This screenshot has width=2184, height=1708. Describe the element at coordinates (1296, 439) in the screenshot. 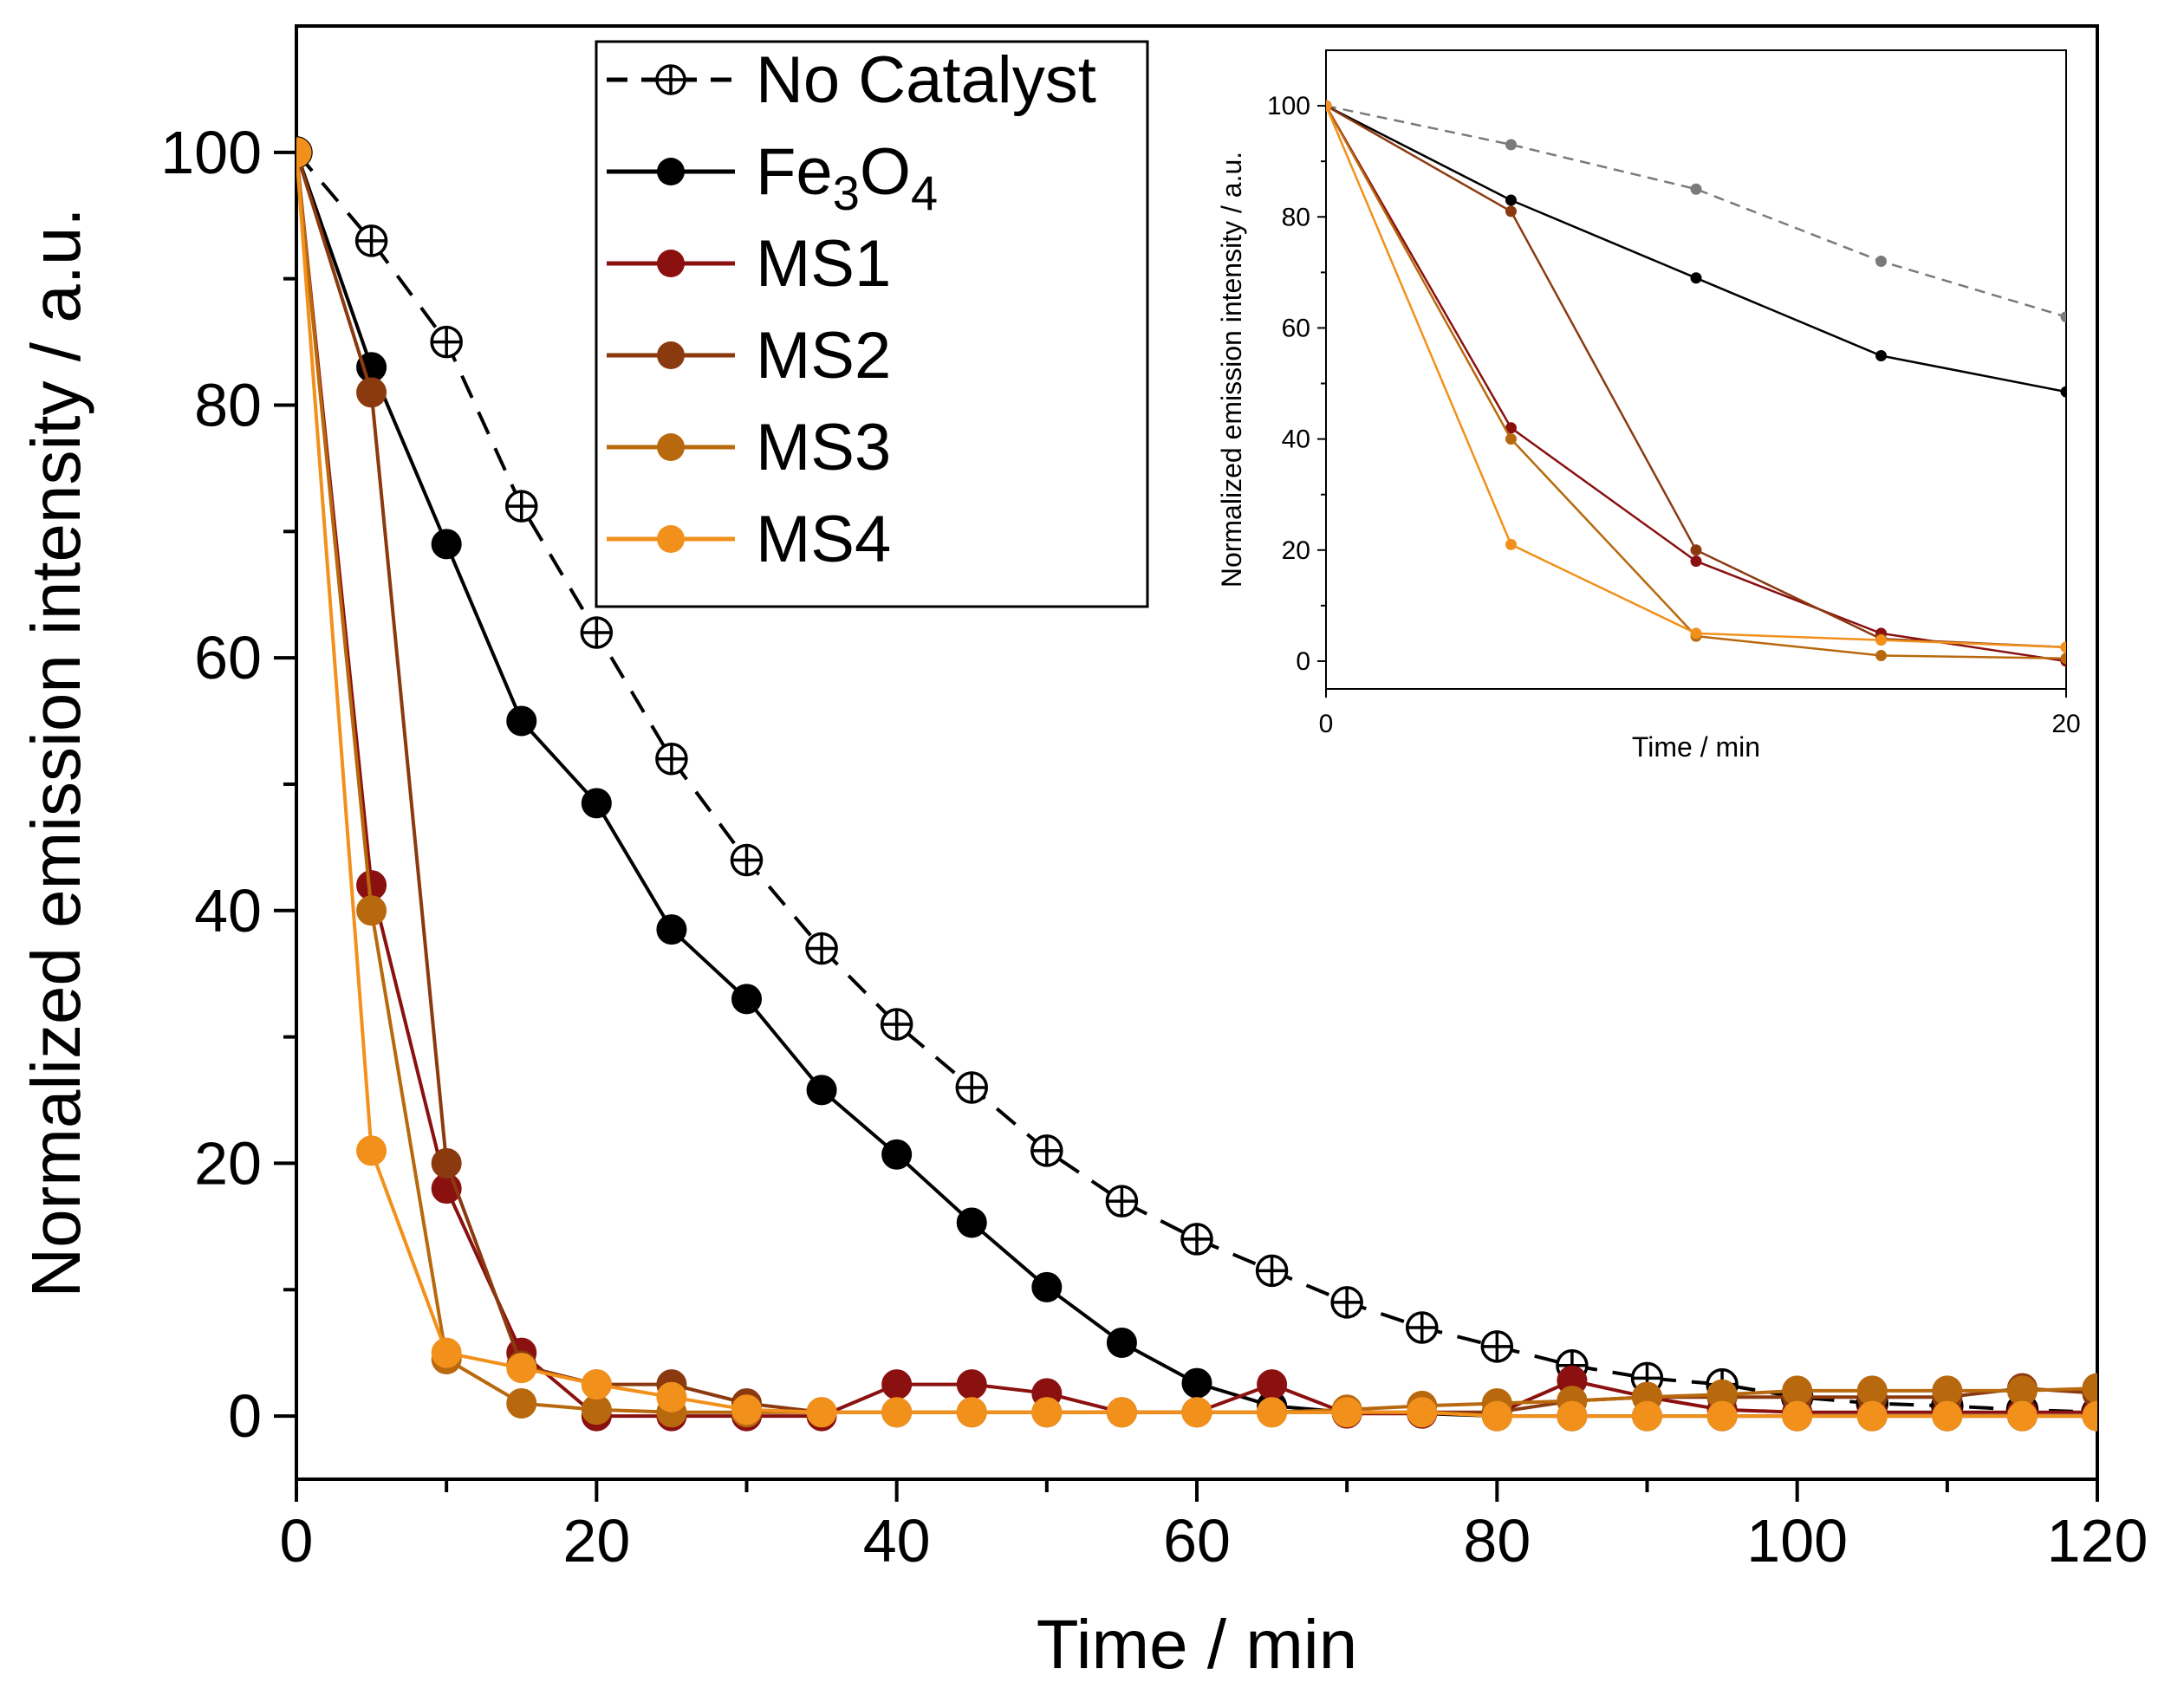

I see `inset-y-tick-label: 40` at that location.